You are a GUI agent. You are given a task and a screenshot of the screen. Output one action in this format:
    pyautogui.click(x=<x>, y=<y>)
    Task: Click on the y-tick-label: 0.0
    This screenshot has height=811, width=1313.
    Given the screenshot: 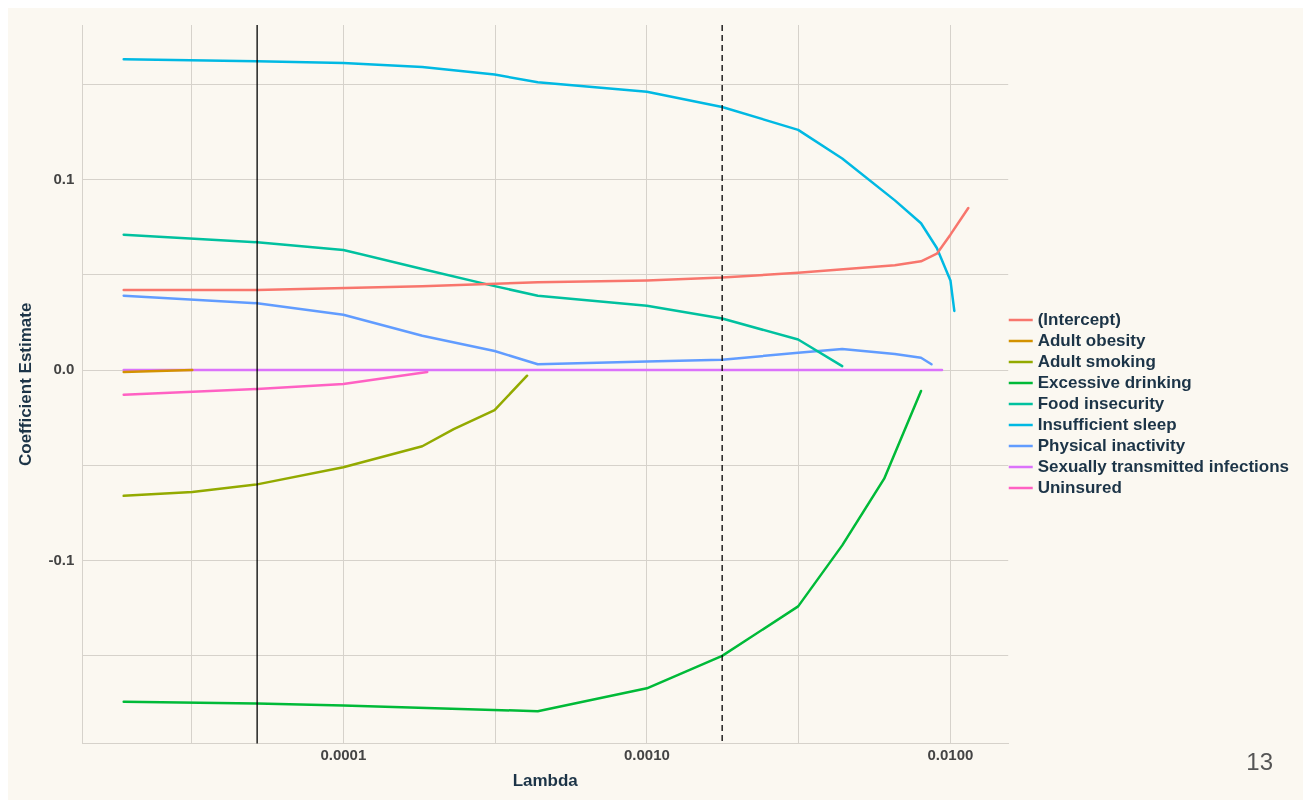 What is the action you would take?
    pyautogui.click(x=64, y=369)
    